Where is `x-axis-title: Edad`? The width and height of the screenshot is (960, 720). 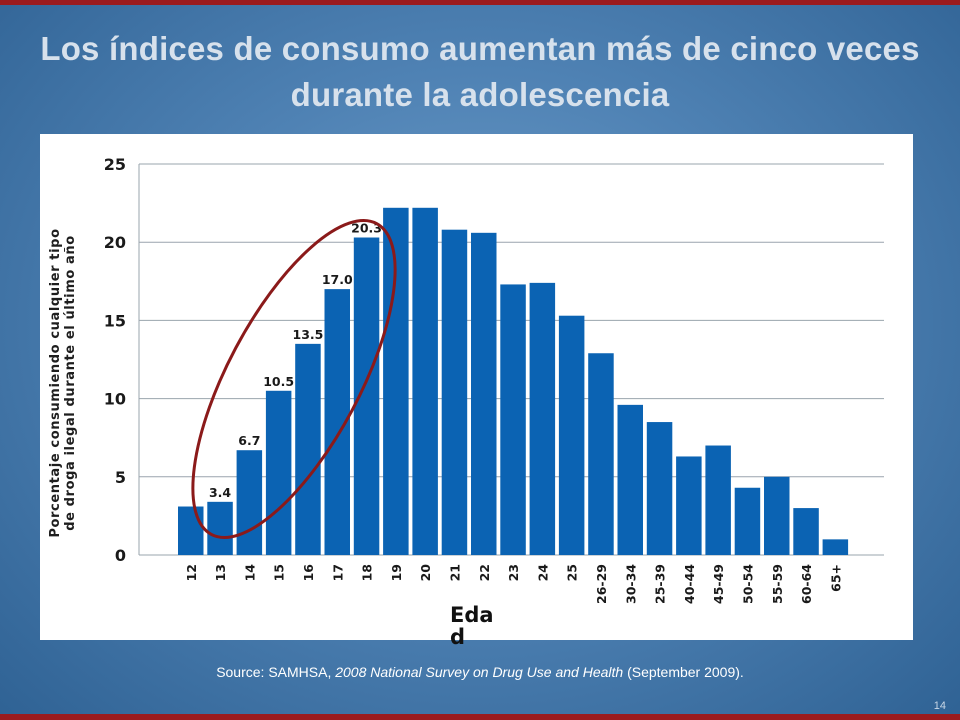
x-axis-title: Edad is located at coordinates (472, 626).